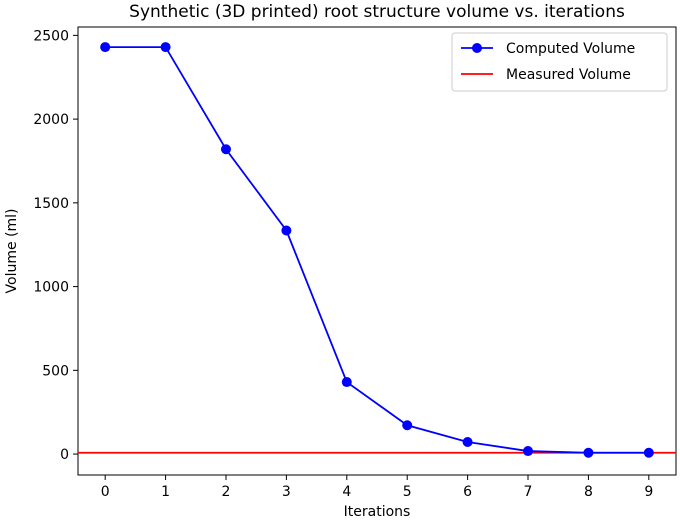 Image resolution: width=680 pixels, height=521 pixels. What do you see at coordinates (51, 120) in the screenshot?
I see `y-tick-label: 2000` at bounding box center [51, 120].